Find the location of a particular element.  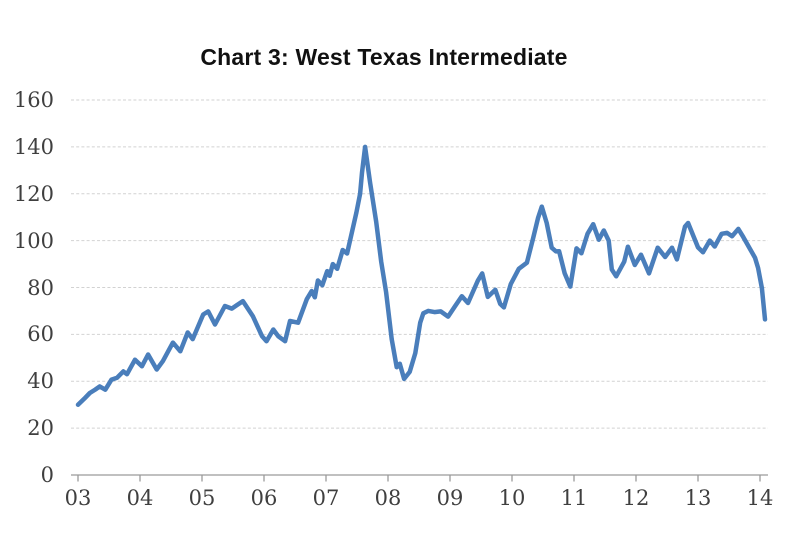

x-axis-tick-label: 11 is located at coordinates (574, 498).